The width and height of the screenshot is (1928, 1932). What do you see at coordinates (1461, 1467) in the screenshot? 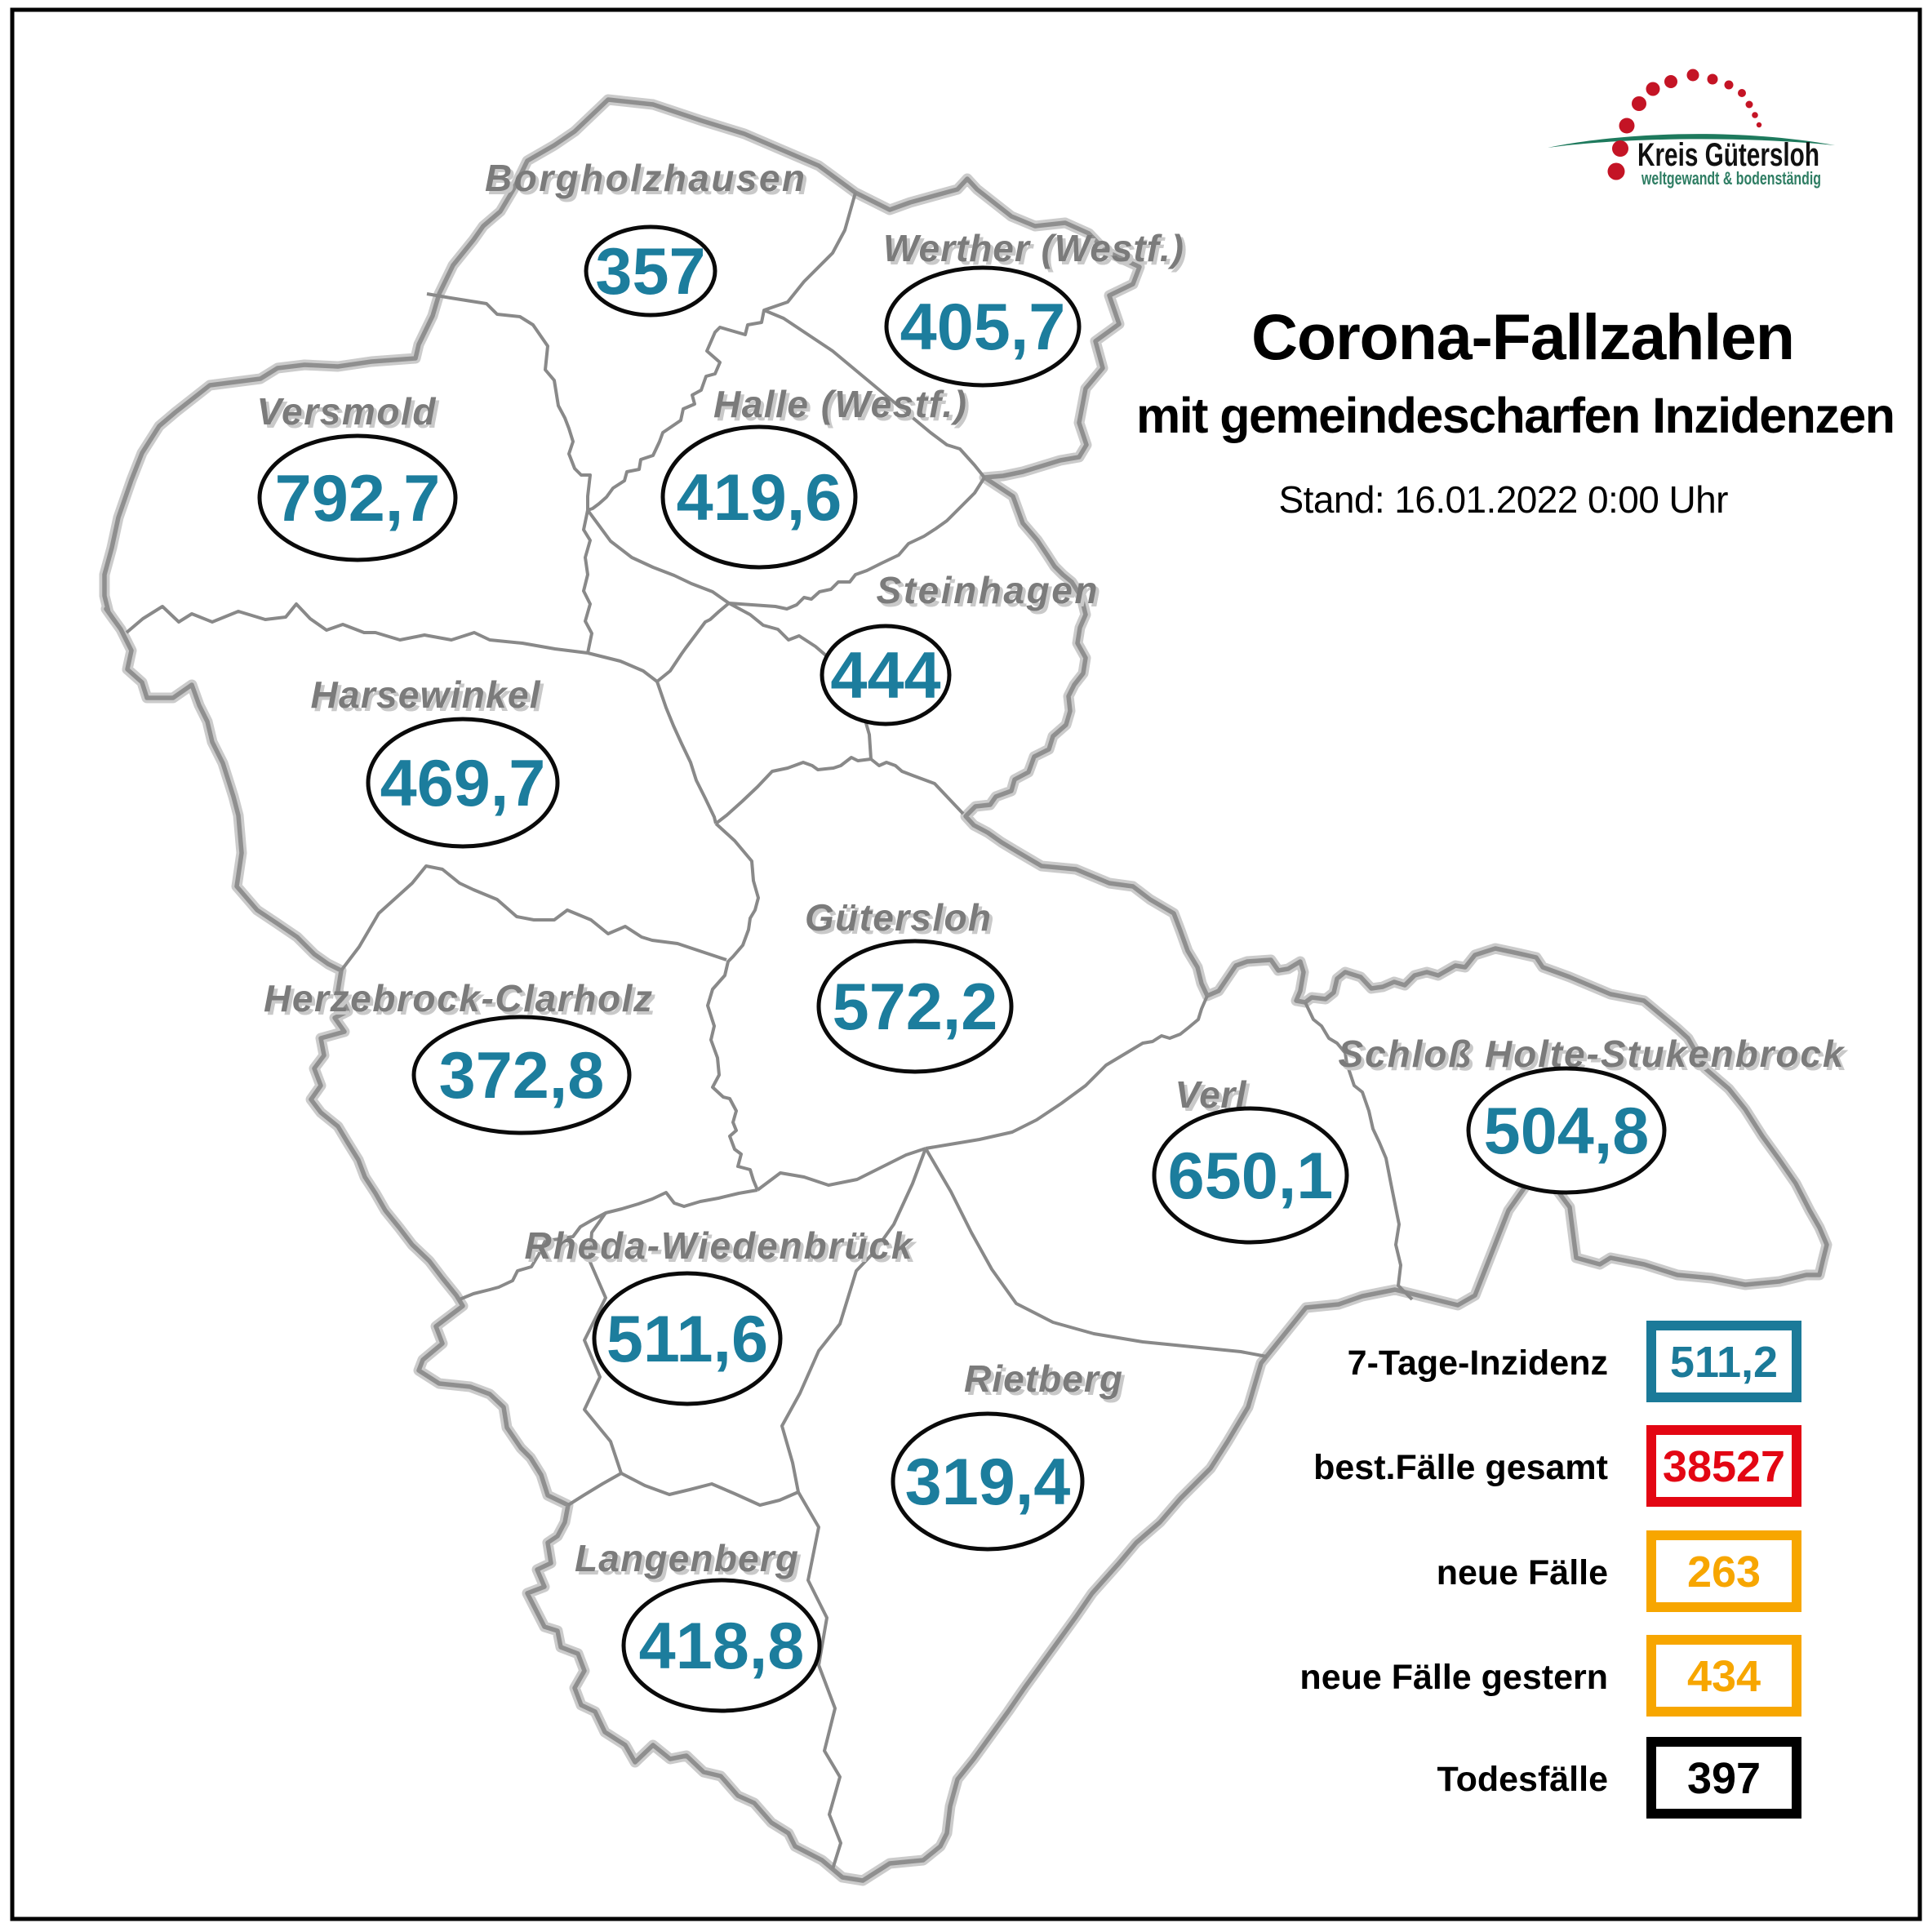
I see `svg-text: best.Fälle gesamt` at bounding box center [1461, 1467].